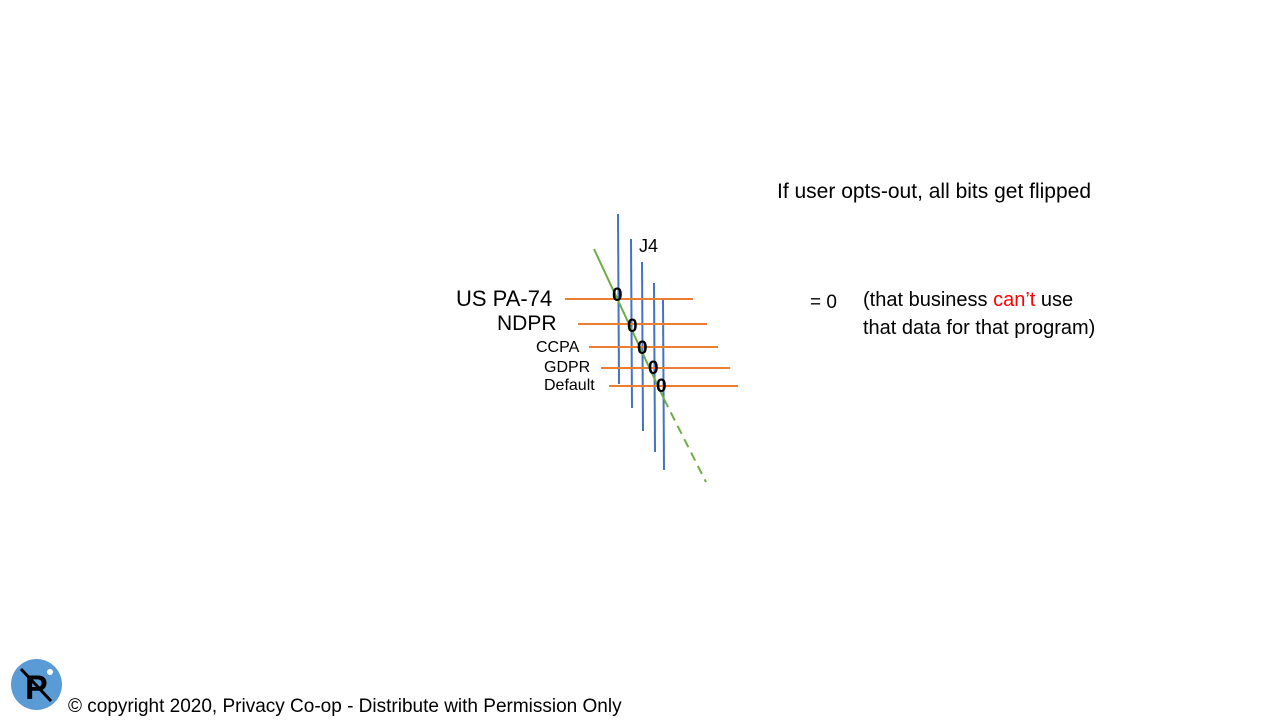 This screenshot has height=720, width=1280. Describe the element at coordinates (1054, 300) in the screenshot. I see `note-after: use` at that location.